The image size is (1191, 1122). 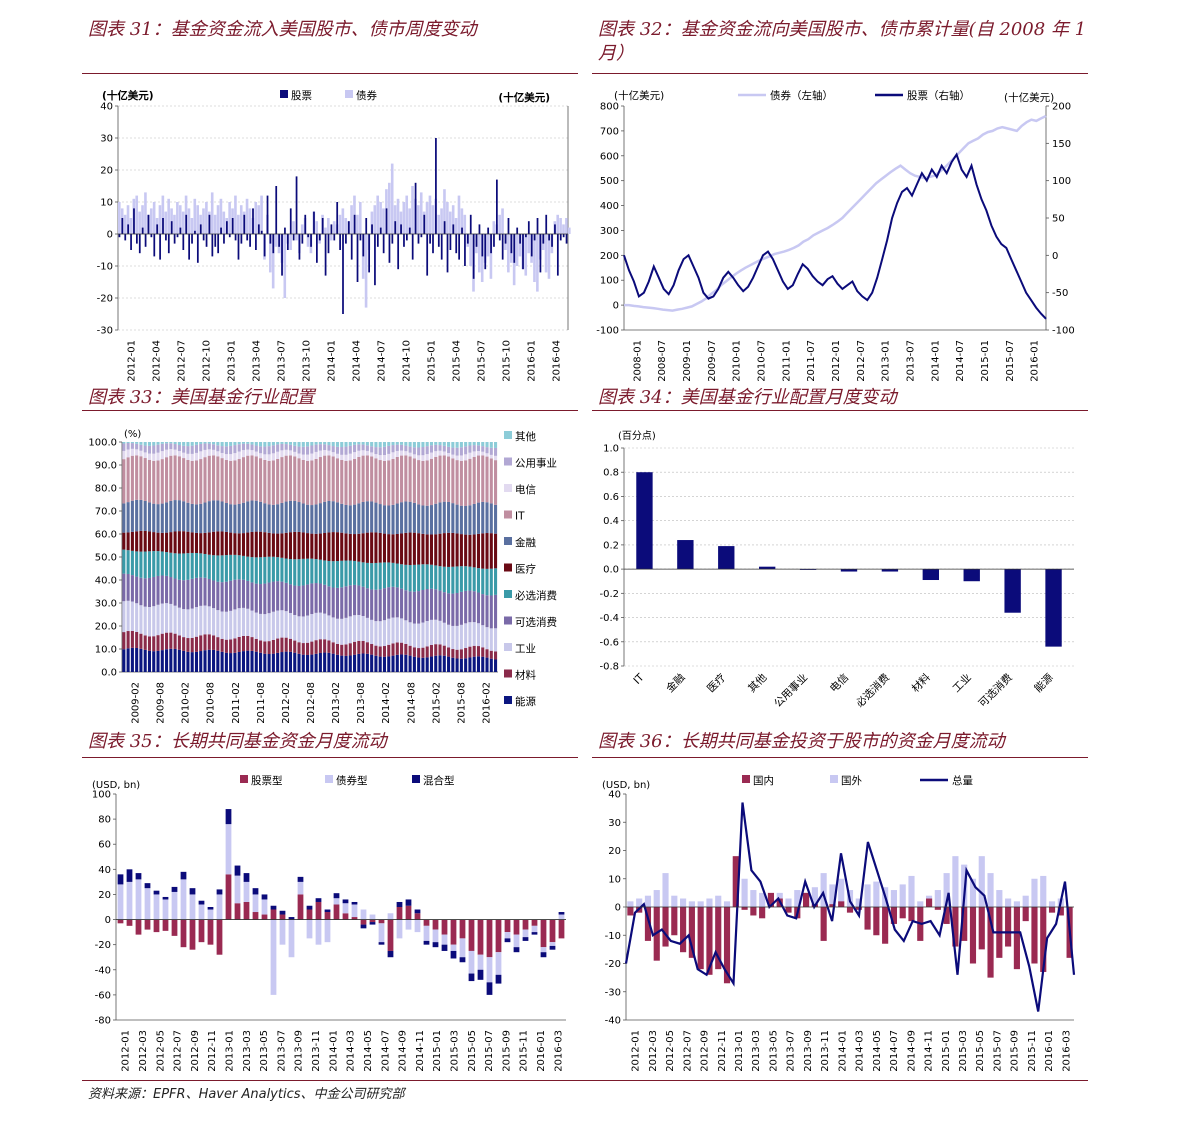 I want to click on c36-x-tick-label: 2012-11, so click(x=722, y=1051).